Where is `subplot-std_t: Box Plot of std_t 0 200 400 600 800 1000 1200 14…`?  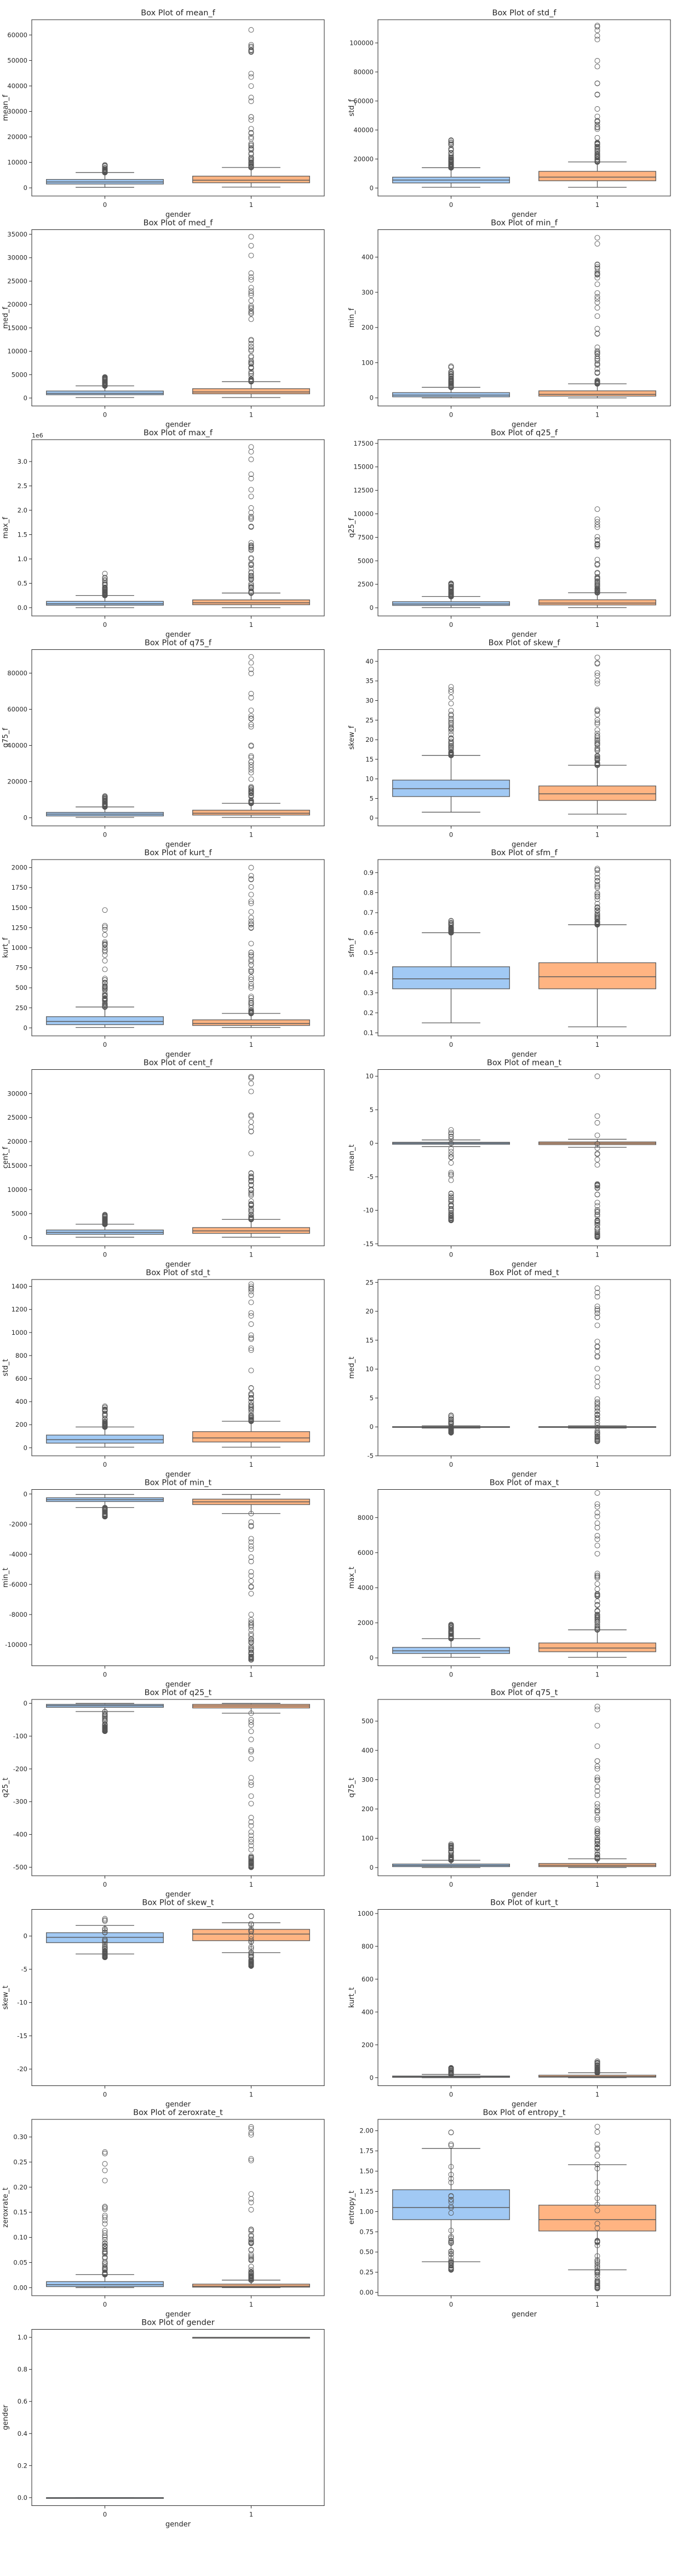 subplot-std_t: Box Plot of std_t 0 200 400 600 800 1000 1200 14… is located at coordinates (163, 1374).